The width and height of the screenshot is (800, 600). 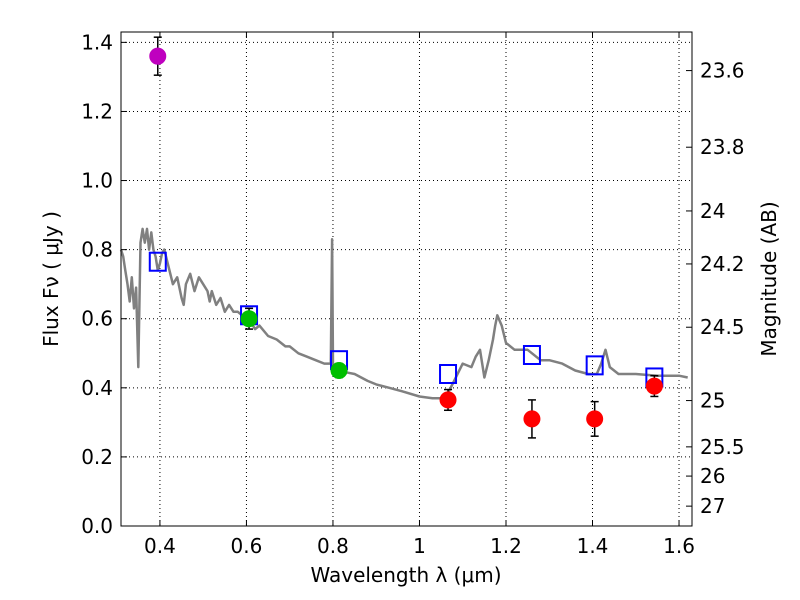 What do you see at coordinates (51, 279) in the screenshot?
I see `y-axis-label: Flux Fν ( μJy )` at bounding box center [51, 279].